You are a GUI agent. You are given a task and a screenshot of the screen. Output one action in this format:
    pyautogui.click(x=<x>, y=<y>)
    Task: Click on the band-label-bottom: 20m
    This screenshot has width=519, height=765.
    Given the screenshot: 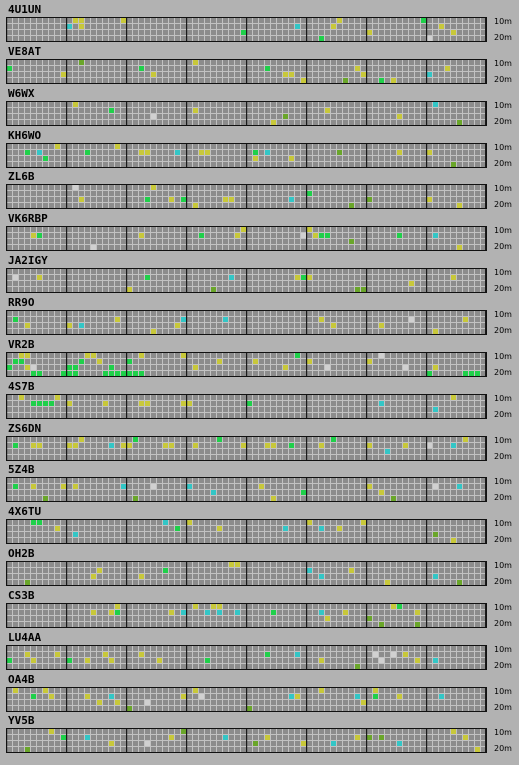 What is the action you would take?
    pyautogui.click(x=503, y=414)
    